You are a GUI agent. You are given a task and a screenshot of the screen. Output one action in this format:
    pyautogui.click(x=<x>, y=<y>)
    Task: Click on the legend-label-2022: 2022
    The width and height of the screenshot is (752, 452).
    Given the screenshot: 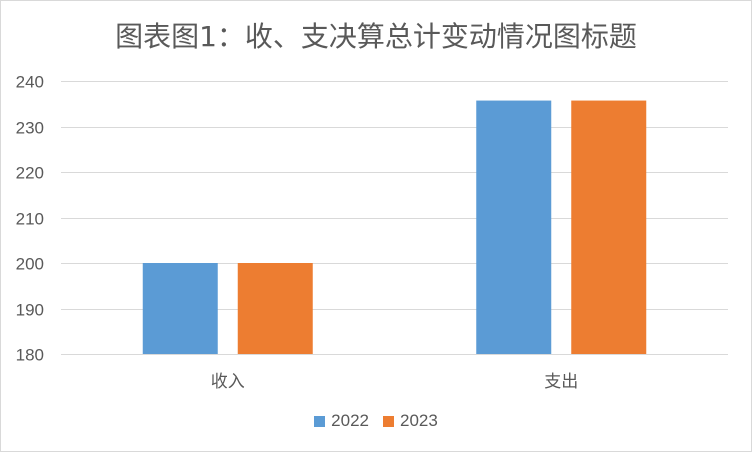 What is the action you would take?
    pyautogui.click(x=350, y=420)
    